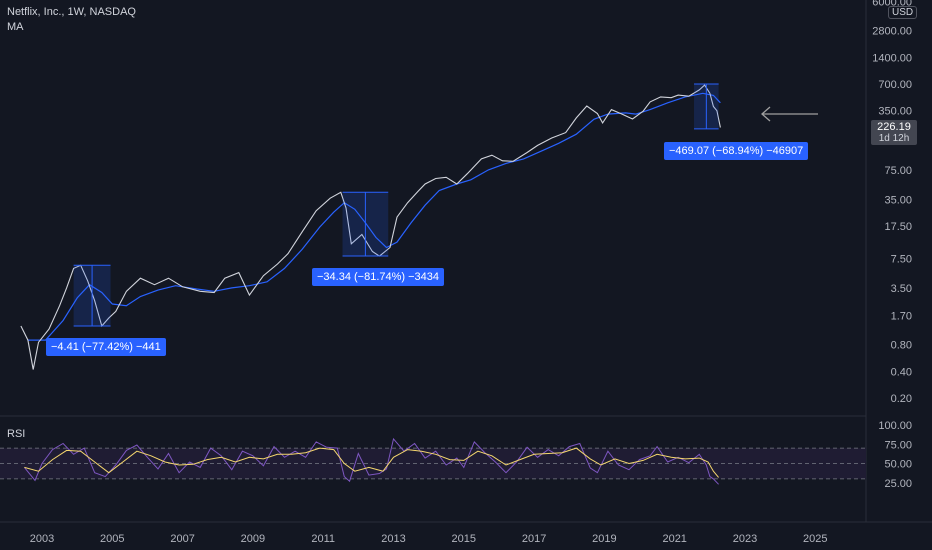 This screenshot has width=932, height=550. Describe the element at coordinates (892, 58) in the screenshot. I see `y-tick-label: 1400.00` at that location.